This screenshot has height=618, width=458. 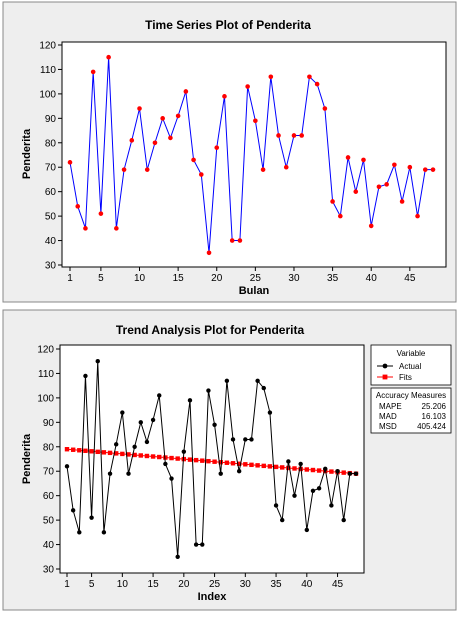 What do you see at coordinates (385, 366) in the screenshot?
I see `legend-actual-marker` at bounding box center [385, 366].